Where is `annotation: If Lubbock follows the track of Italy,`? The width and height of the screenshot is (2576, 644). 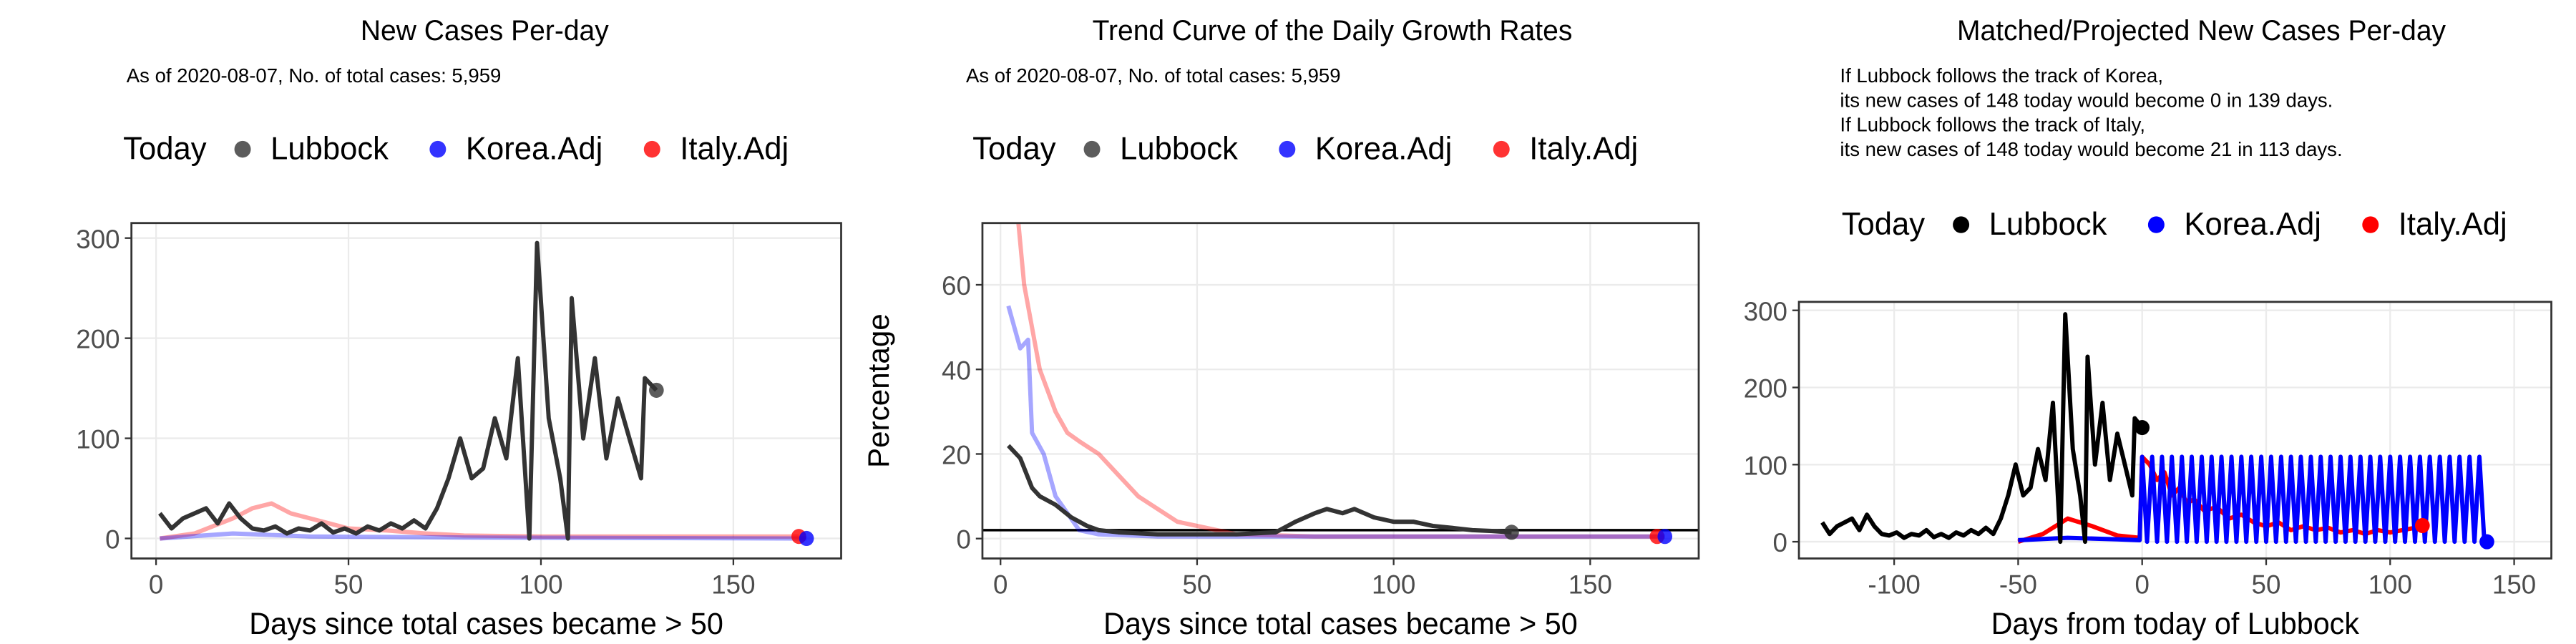 annotation: If Lubbock follows the track of Italy, is located at coordinates (1992, 124).